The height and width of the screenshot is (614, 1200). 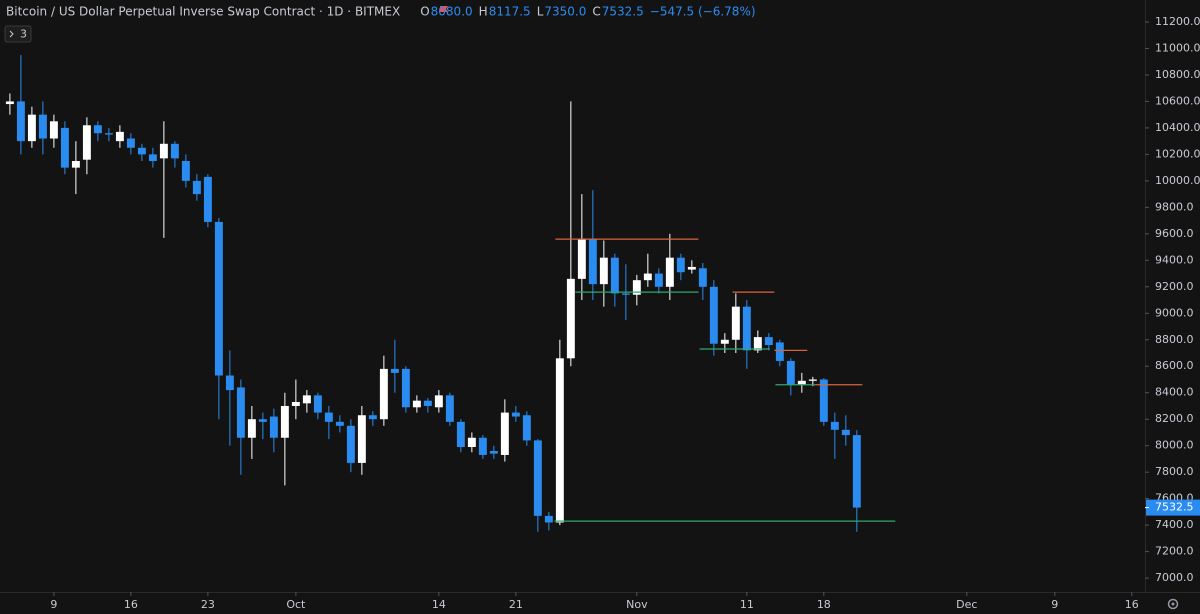 I want to click on x-tick-label: 21, so click(x=516, y=604).